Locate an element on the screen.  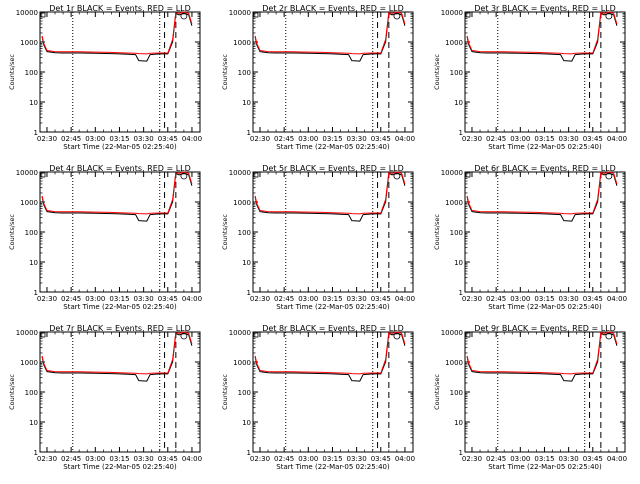
chart-title: Det 2r BLACK = Events, RED = LLD is located at coordinates (333, 8).